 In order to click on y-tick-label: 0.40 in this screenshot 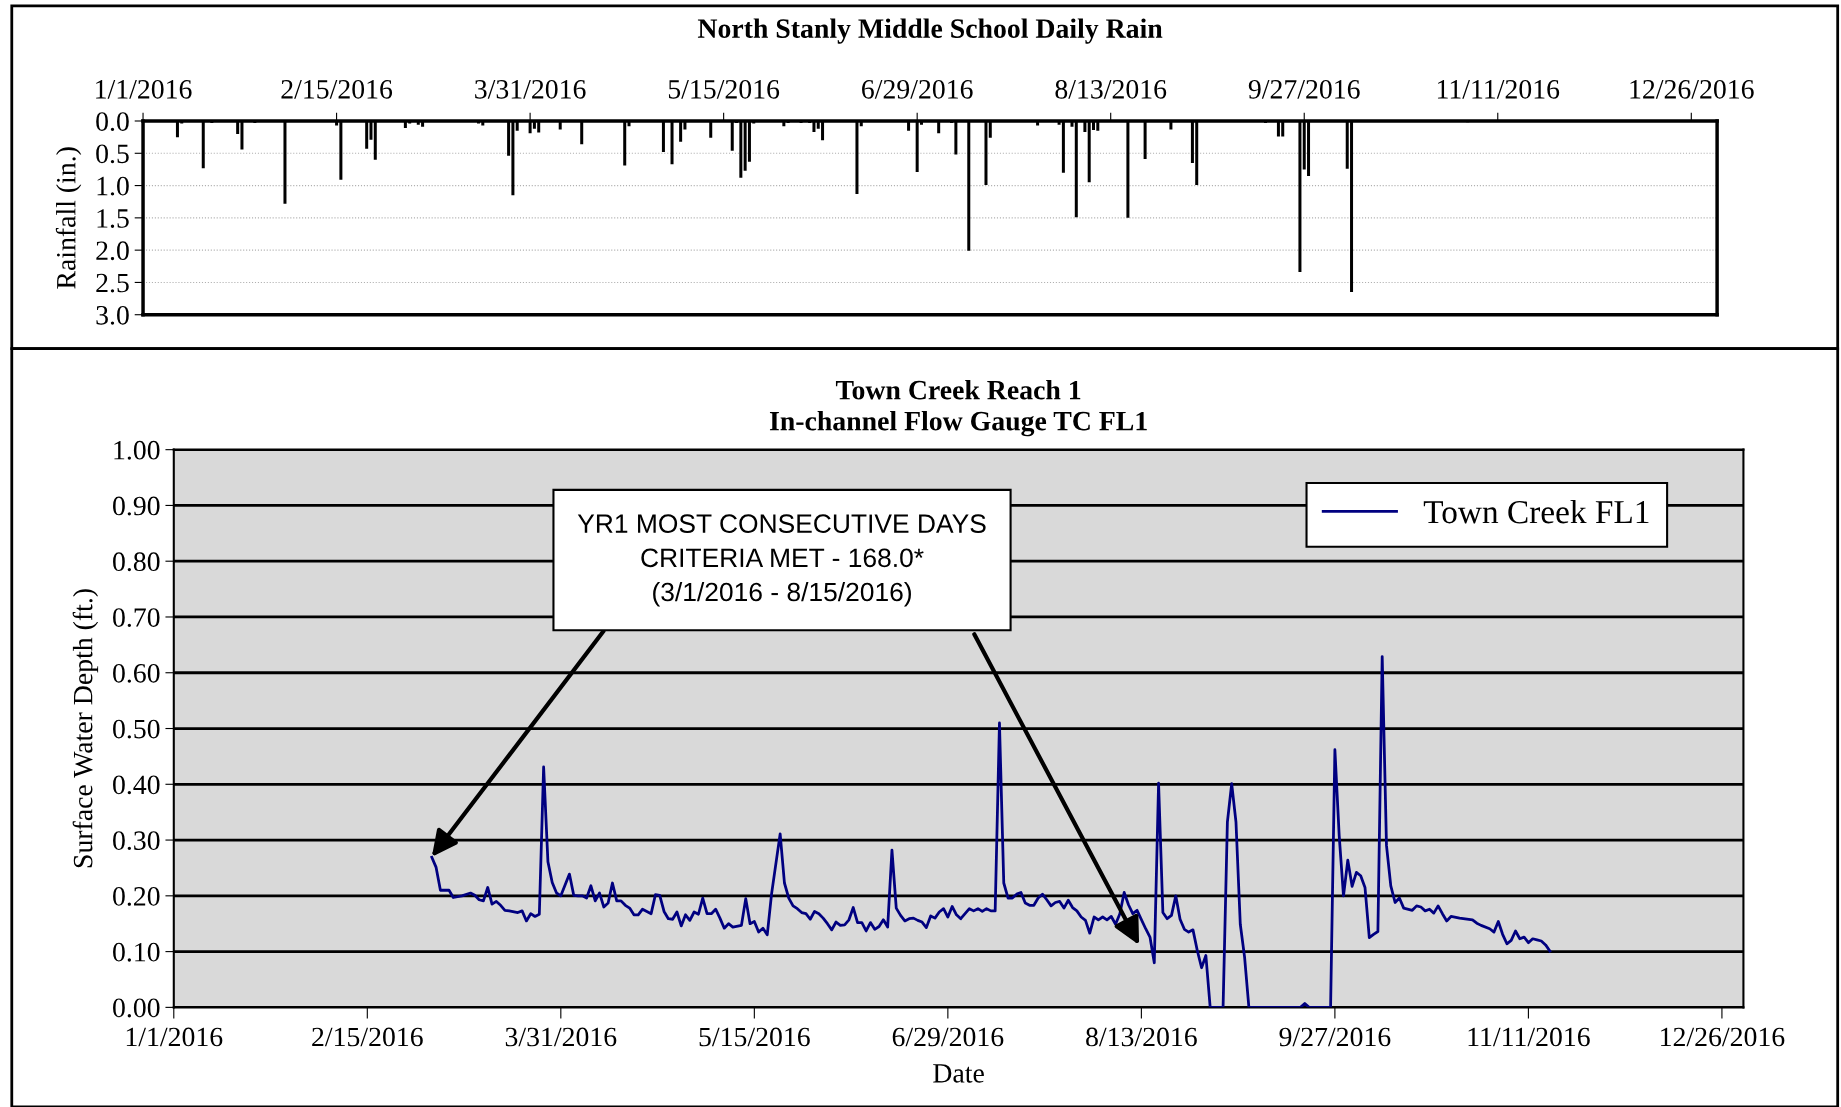, I will do `click(136, 785)`.